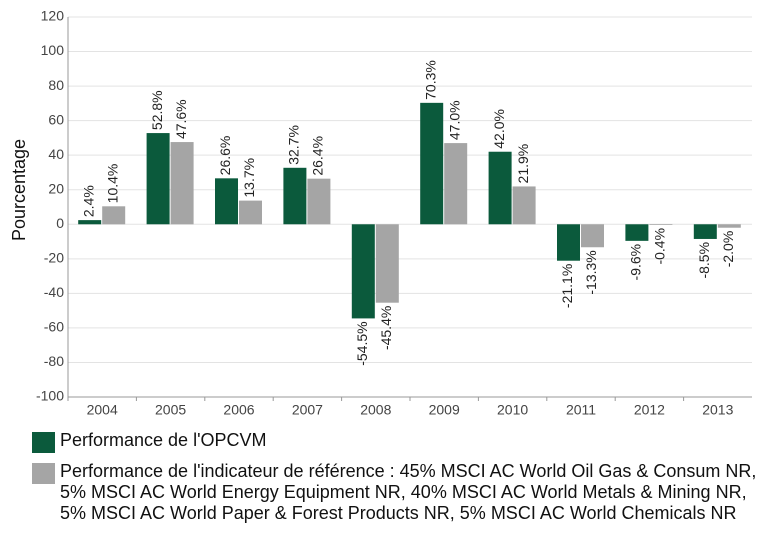  Describe the element at coordinates (636, 262) in the screenshot. I see `value-label: -9.6%` at that location.